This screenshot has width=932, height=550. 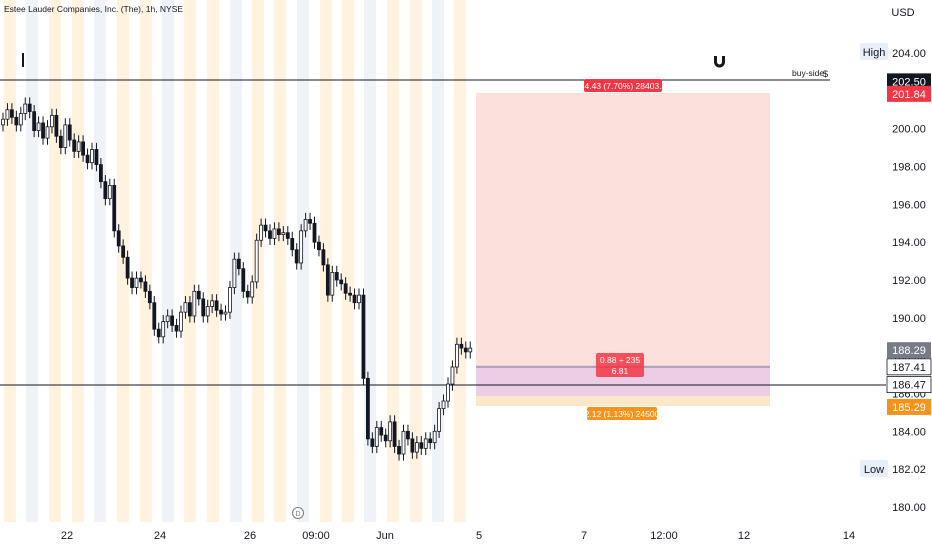 I want to click on high-label: High, so click(x=874, y=53).